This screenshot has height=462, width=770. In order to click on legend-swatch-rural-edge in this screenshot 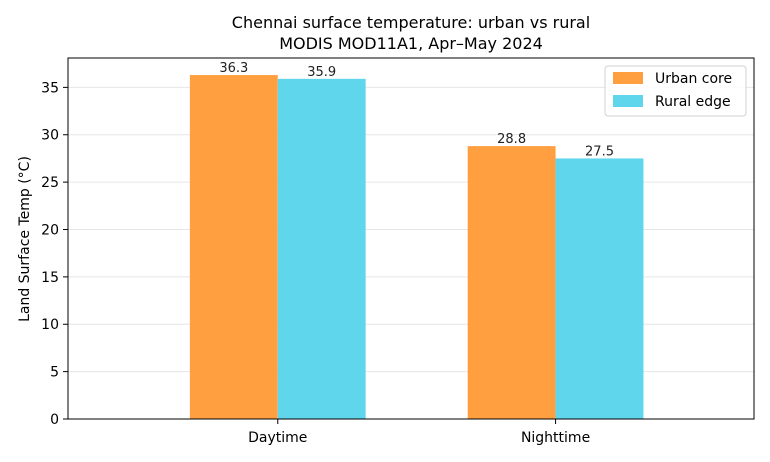, I will do `click(628, 101)`.